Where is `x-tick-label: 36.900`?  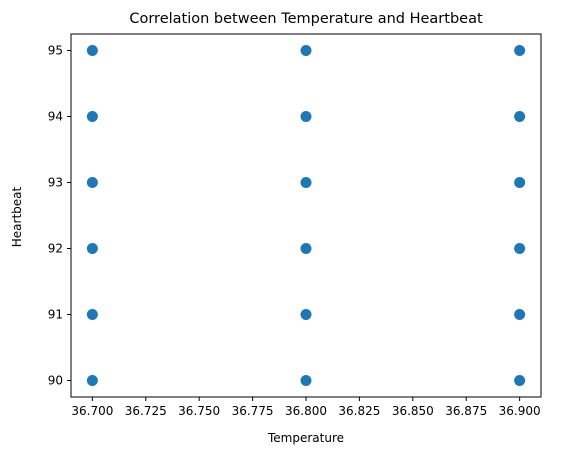 x-tick-label: 36.900 is located at coordinates (520, 411).